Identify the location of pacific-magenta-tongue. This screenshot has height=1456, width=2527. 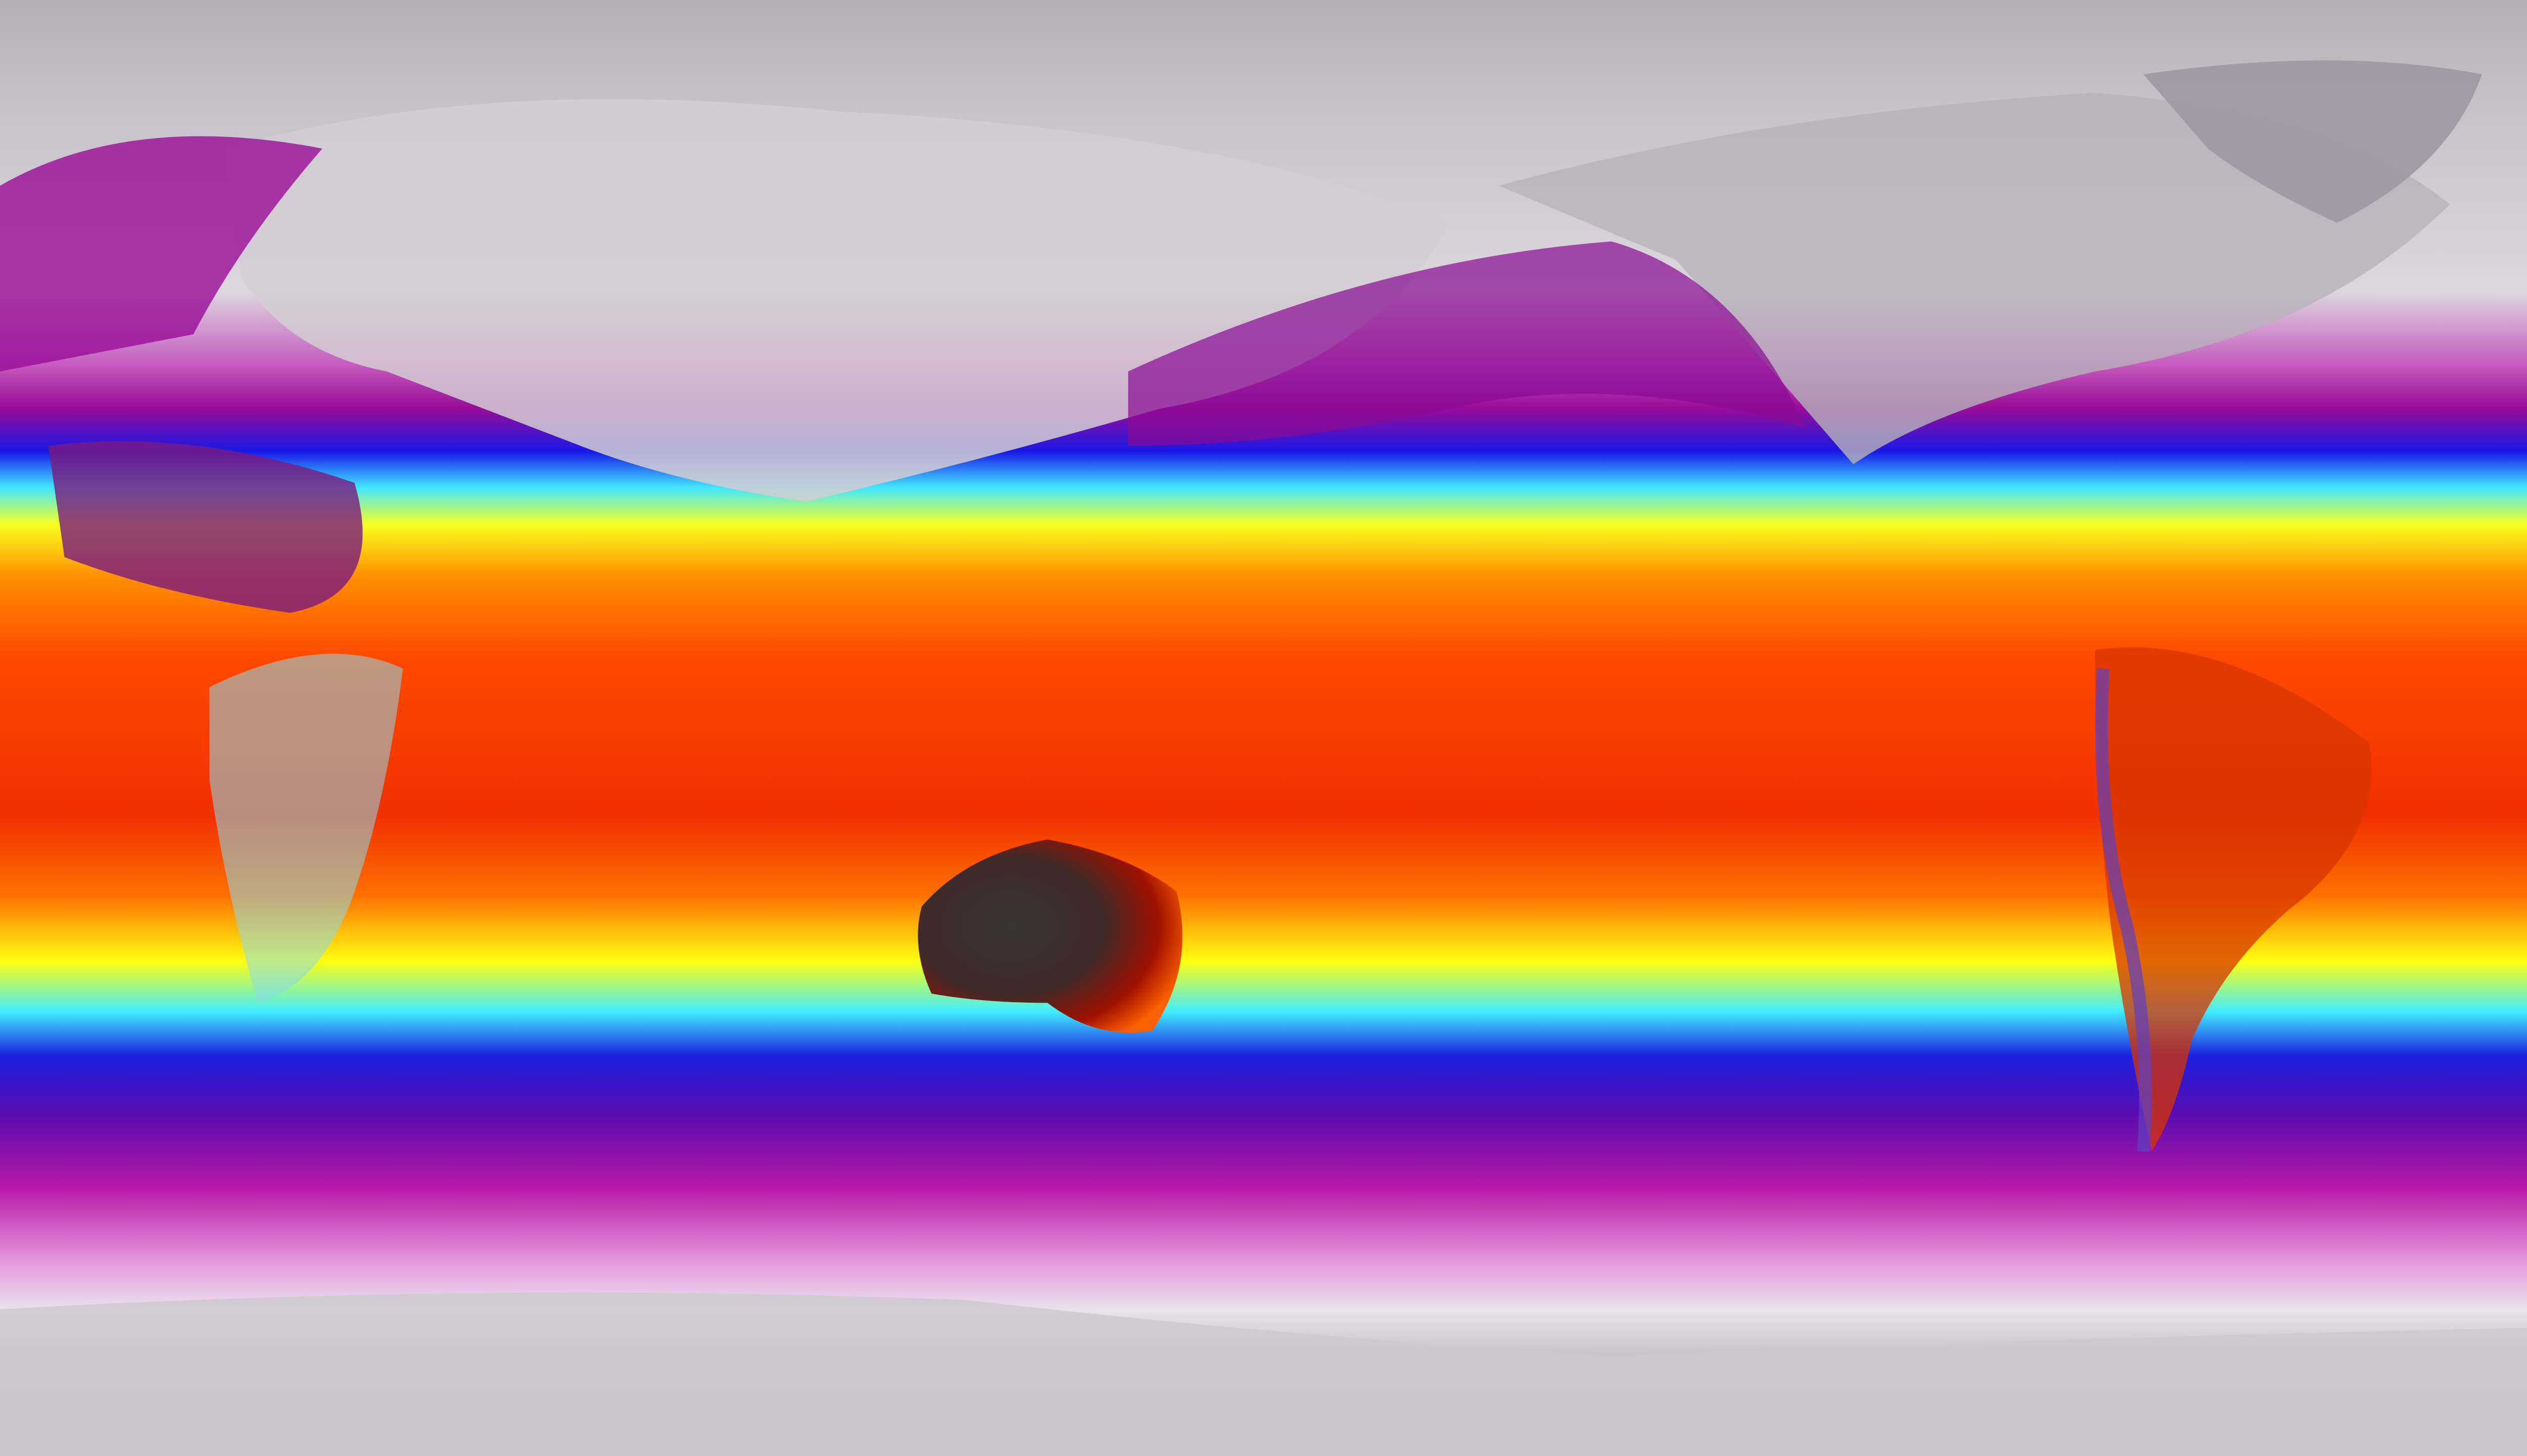
(1466, 343).